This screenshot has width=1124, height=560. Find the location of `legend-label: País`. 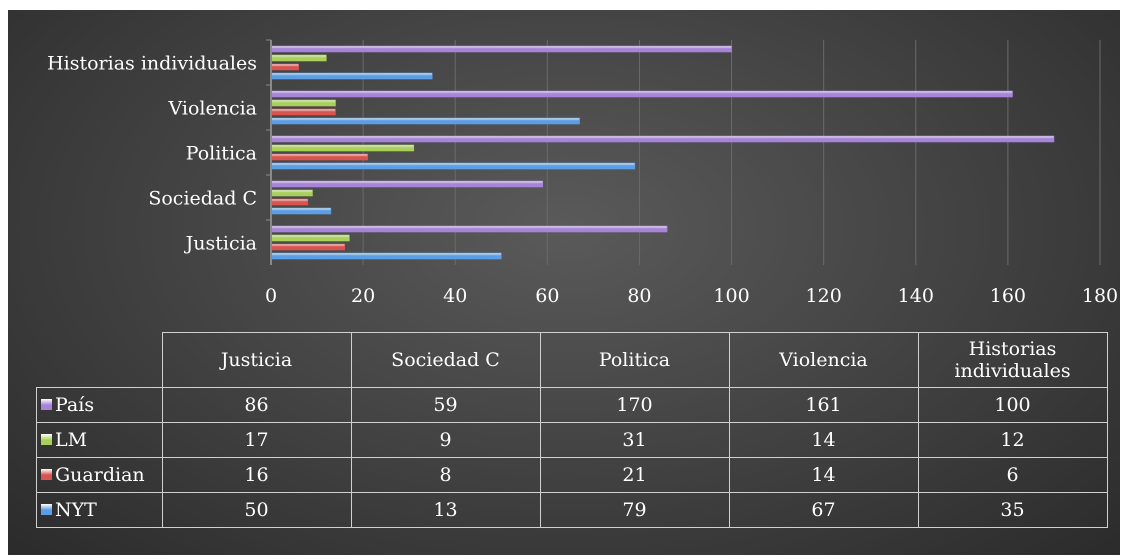

legend-label: País is located at coordinates (75, 405).